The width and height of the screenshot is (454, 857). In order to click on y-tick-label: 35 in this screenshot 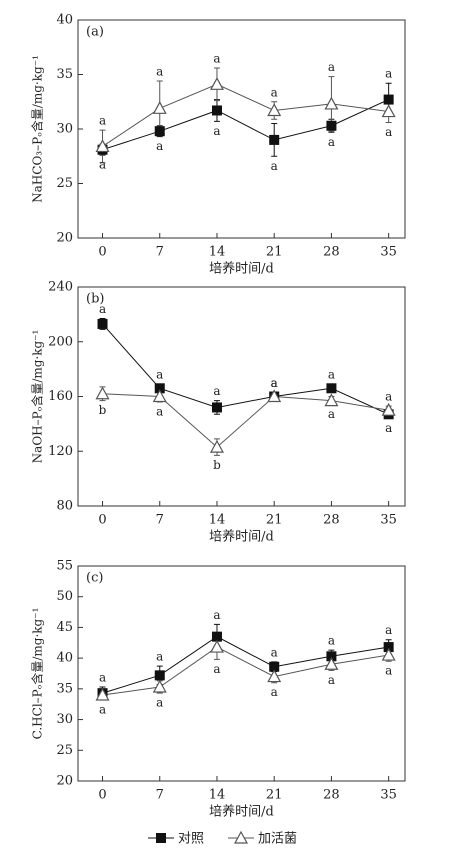, I will do `click(64, 688)`.